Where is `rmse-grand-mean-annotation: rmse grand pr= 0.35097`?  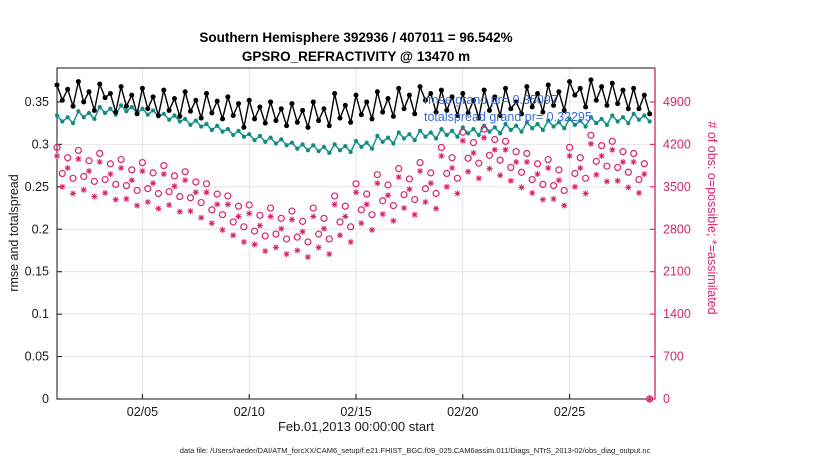
rmse-grand-mean-annotation: rmse grand pr= 0.35097 is located at coordinates (491, 100).